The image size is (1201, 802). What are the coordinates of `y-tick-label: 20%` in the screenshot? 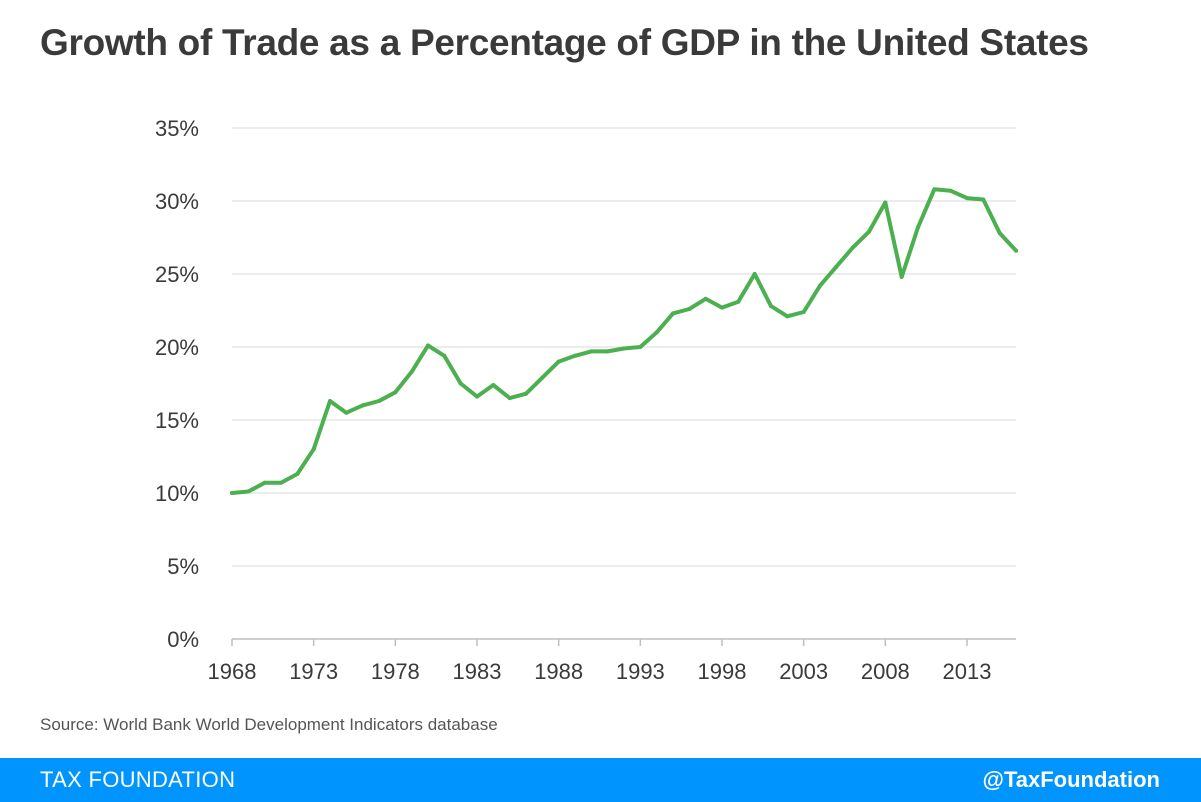 It's located at (177, 347).